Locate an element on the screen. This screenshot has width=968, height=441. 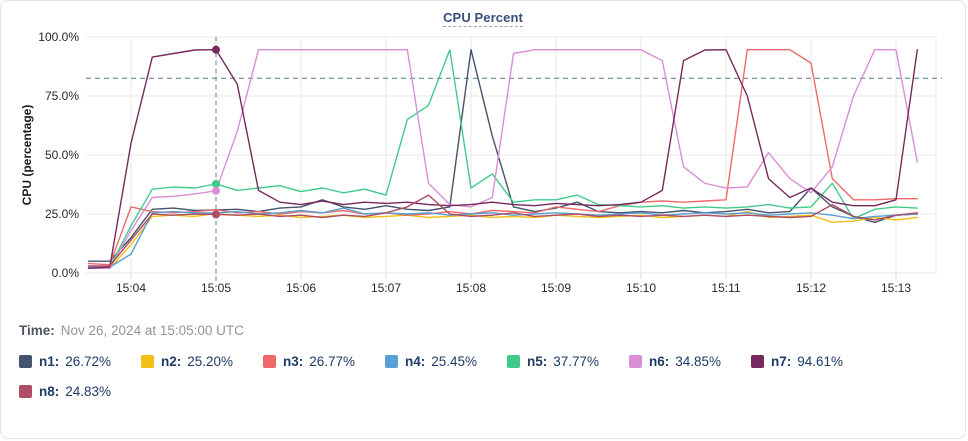
crosshair-marker-n8 is located at coordinates (216, 214).